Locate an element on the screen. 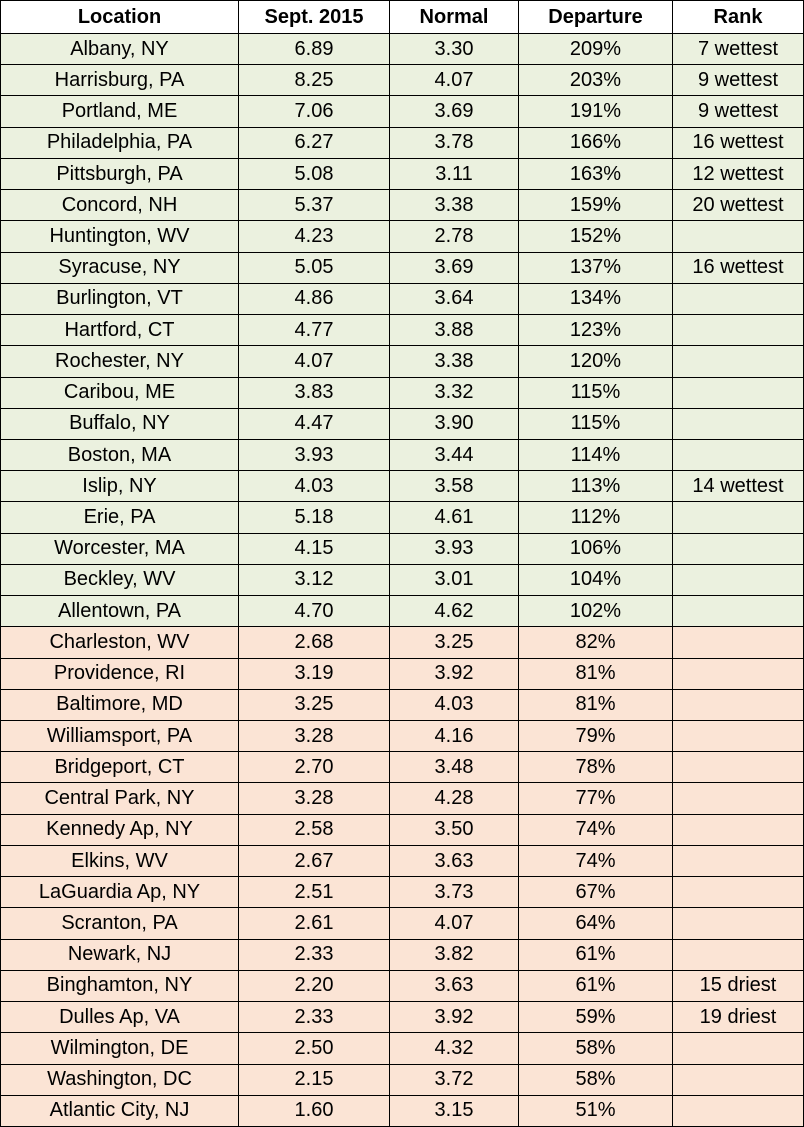 This screenshot has width=804, height=1127. table-cell: Kennedy Ap, NY is located at coordinates (119, 829).